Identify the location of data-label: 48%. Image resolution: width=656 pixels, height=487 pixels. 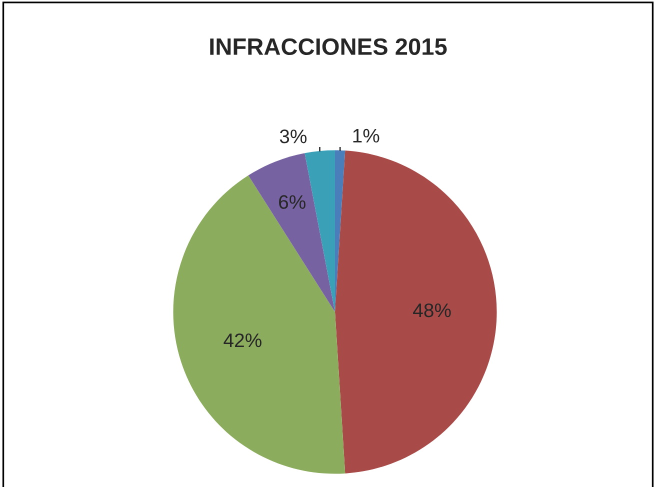
(432, 310).